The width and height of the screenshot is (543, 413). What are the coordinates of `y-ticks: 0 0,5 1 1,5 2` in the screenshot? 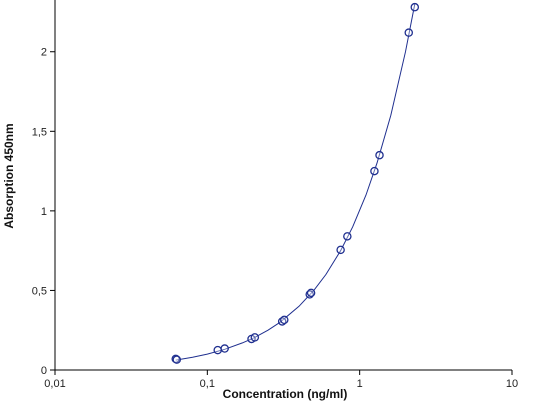 It's located at (43, 212).